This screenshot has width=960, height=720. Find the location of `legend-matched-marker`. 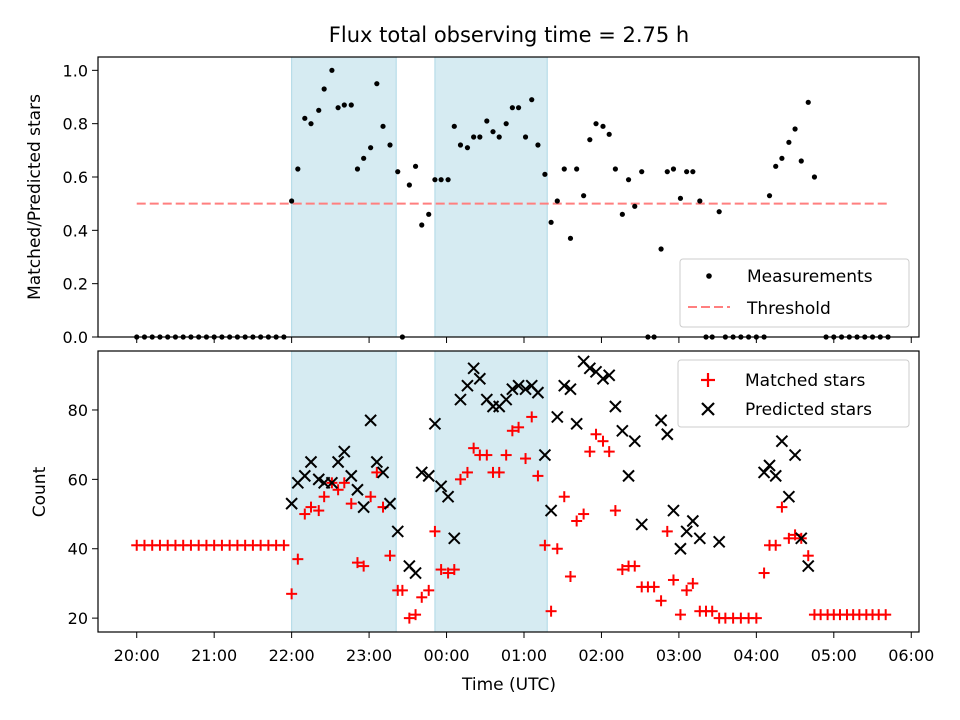

legend-matched-marker is located at coordinates (708, 380).